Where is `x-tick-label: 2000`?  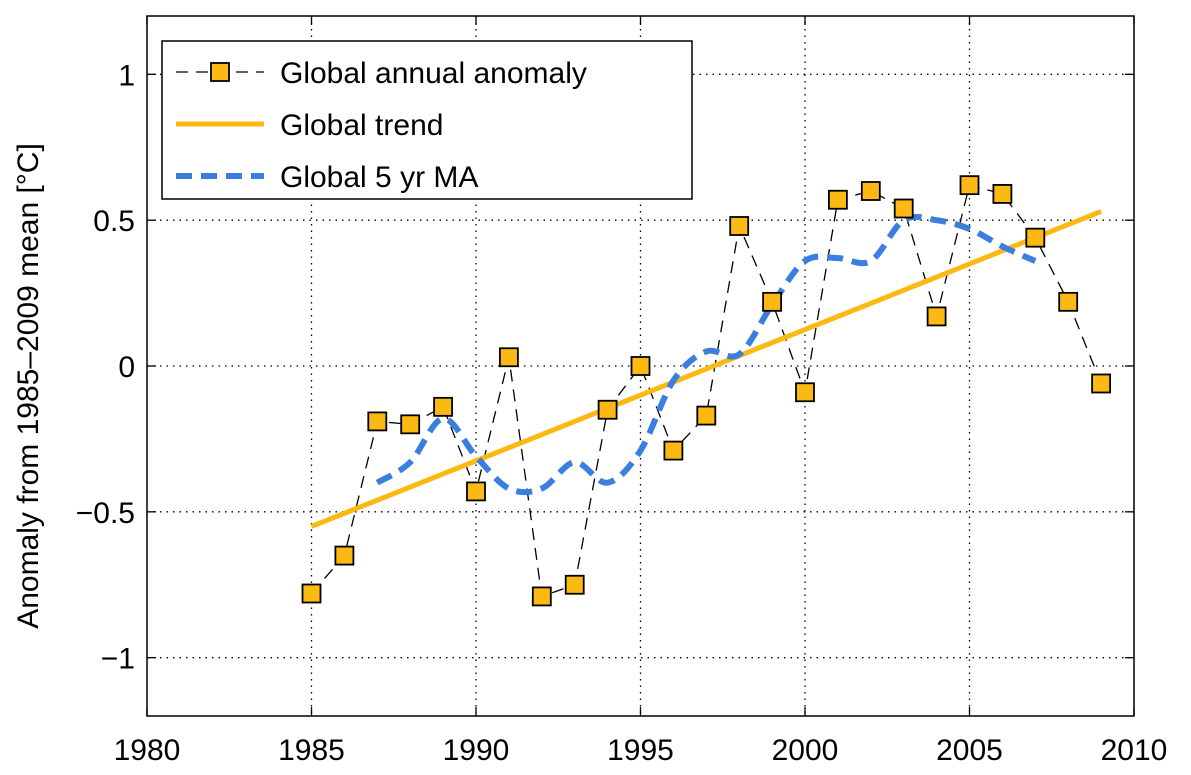
x-tick-label: 2000 is located at coordinates (805, 750).